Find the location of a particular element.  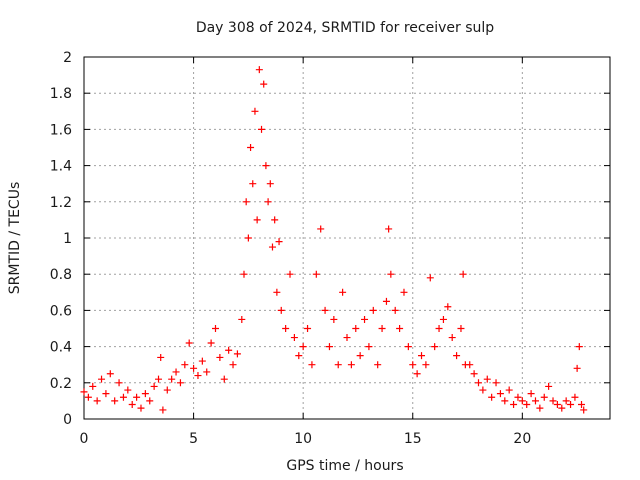

y-tick-label: 1.4 is located at coordinates (61, 167).